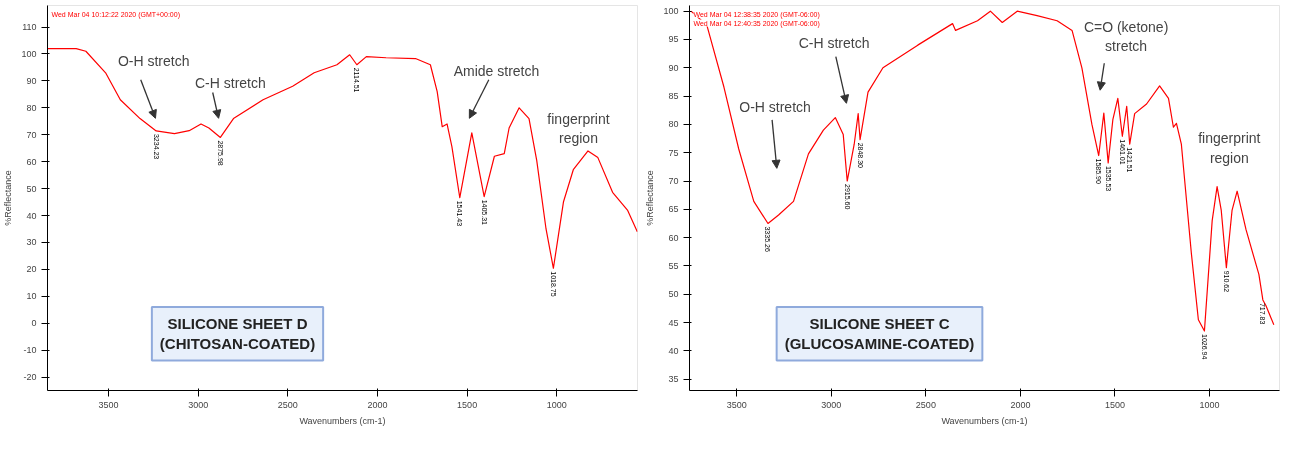 The image size is (1303, 459). I want to click on annotation: Amide stretch, so click(496, 71).